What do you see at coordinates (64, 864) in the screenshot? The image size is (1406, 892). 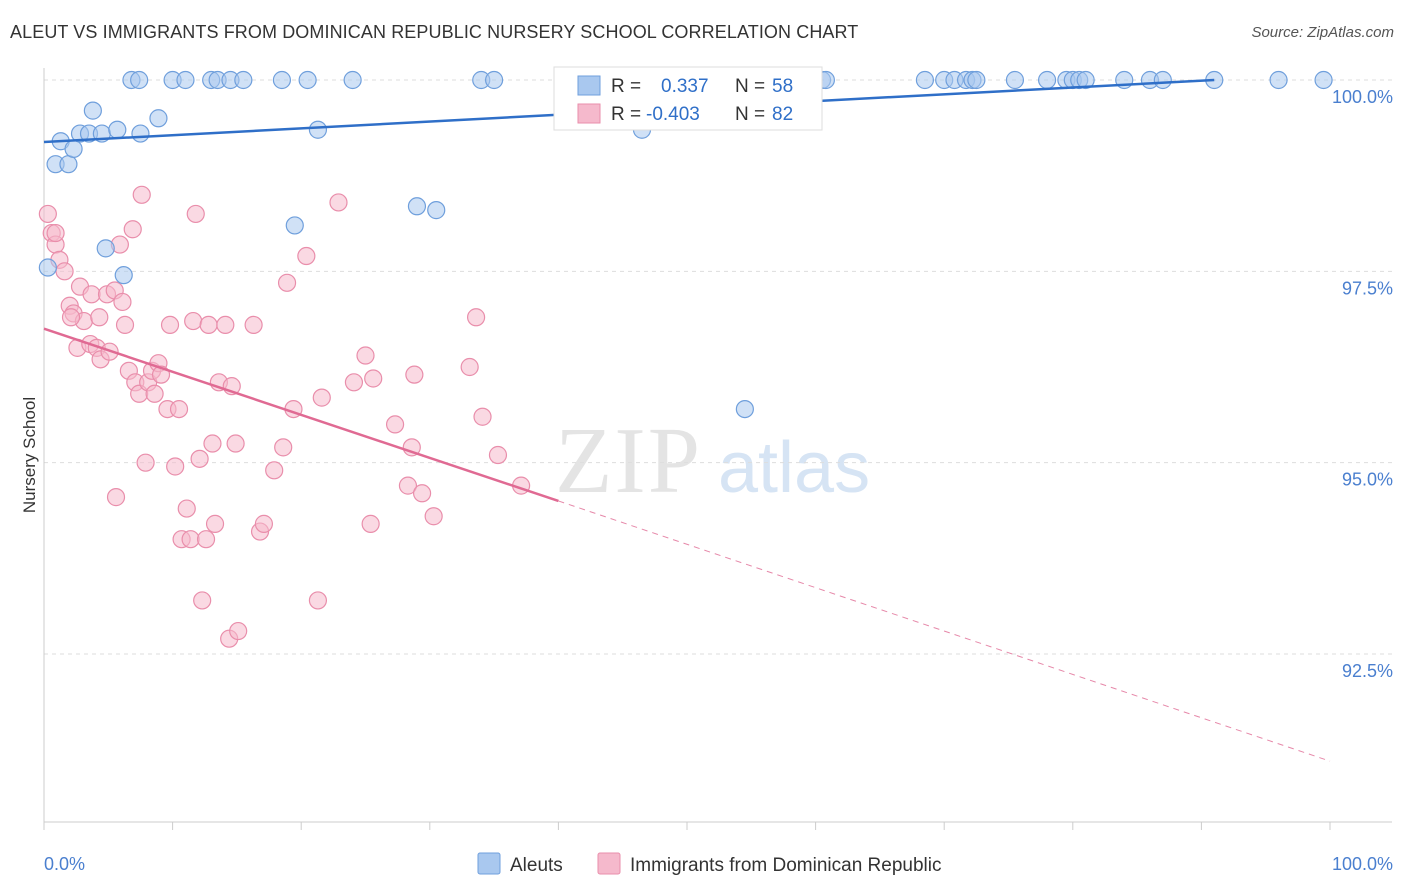 I see `x-tick-label-min: 0.0%` at bounding box center [64, 864].